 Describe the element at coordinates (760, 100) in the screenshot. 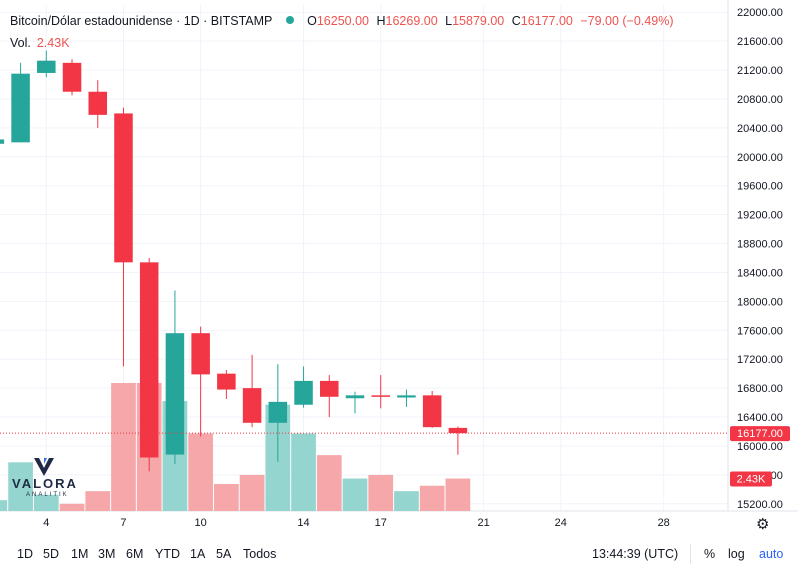

I see `y-tick-label: 20800.00` at that location.